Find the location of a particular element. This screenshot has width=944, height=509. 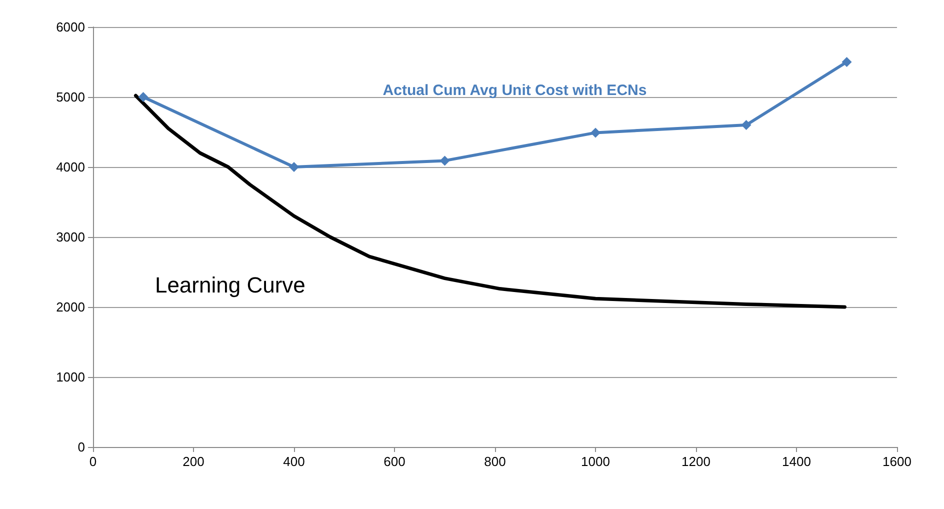

x-tick-label: 1400 is located at coordinates (796, 461).